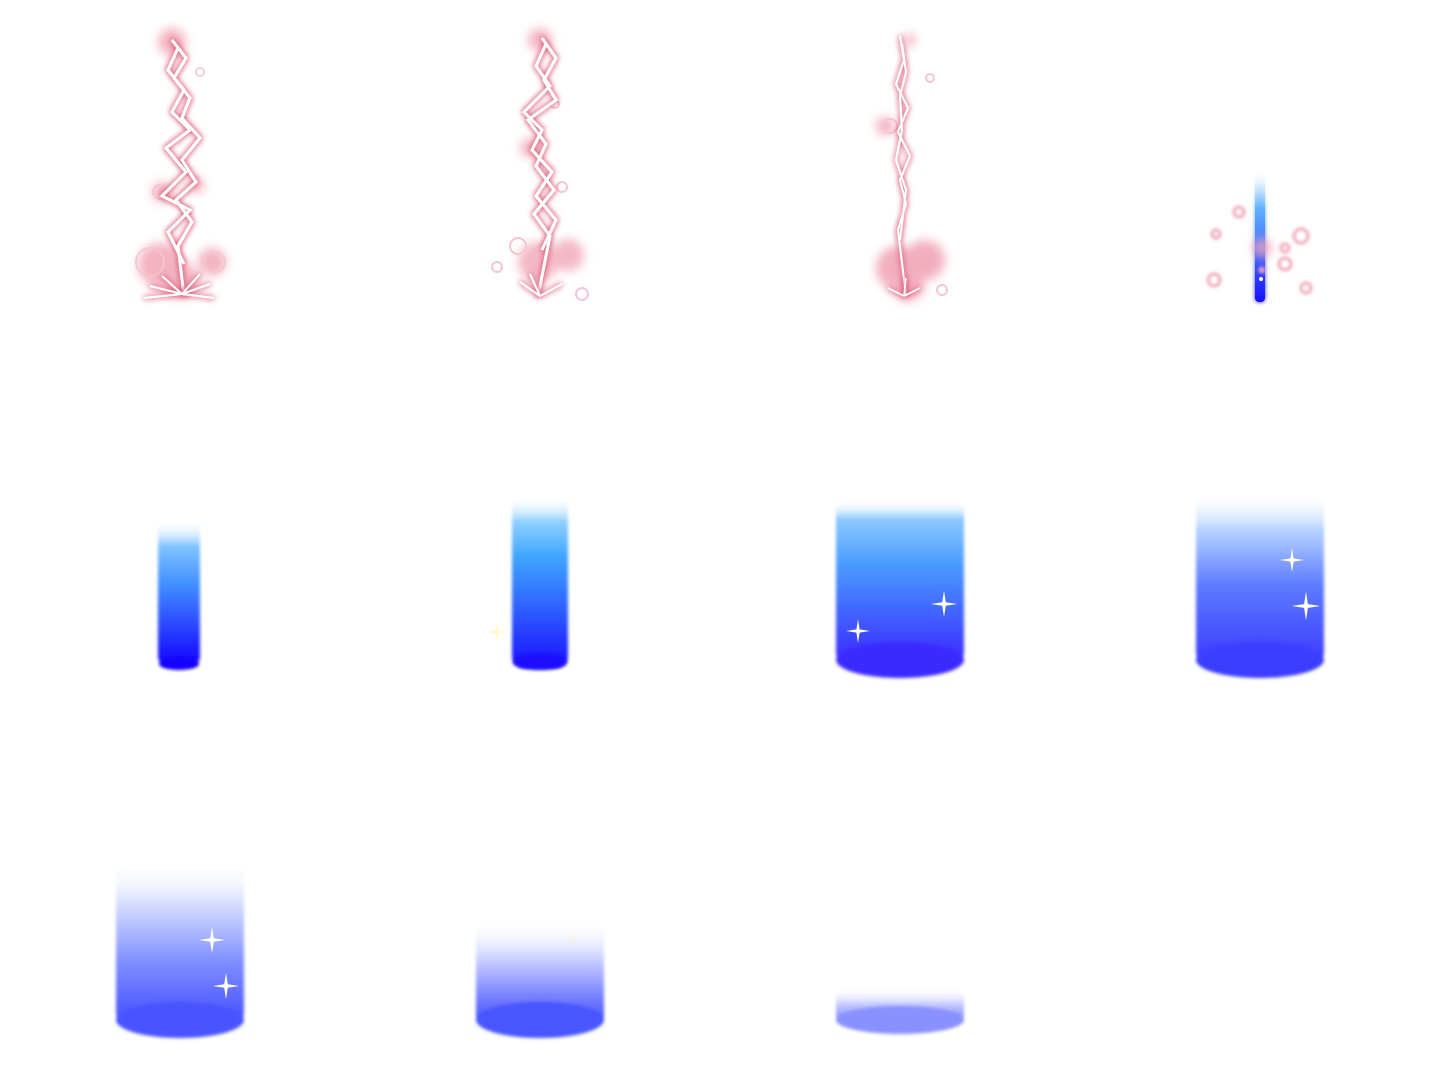 The image size is (1440, 1080). What do you see at coordinates (900, 900) in the screenshot?
I see `frame-11-beam-pillar` at bounding box center [900, 900].